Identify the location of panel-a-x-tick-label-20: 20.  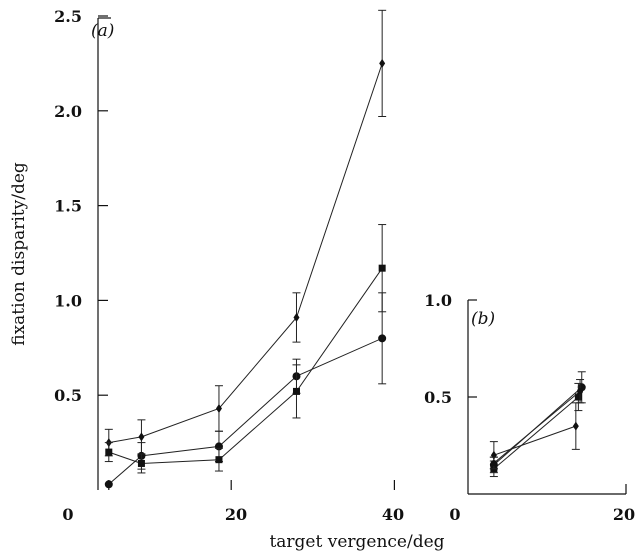
(236, 514).